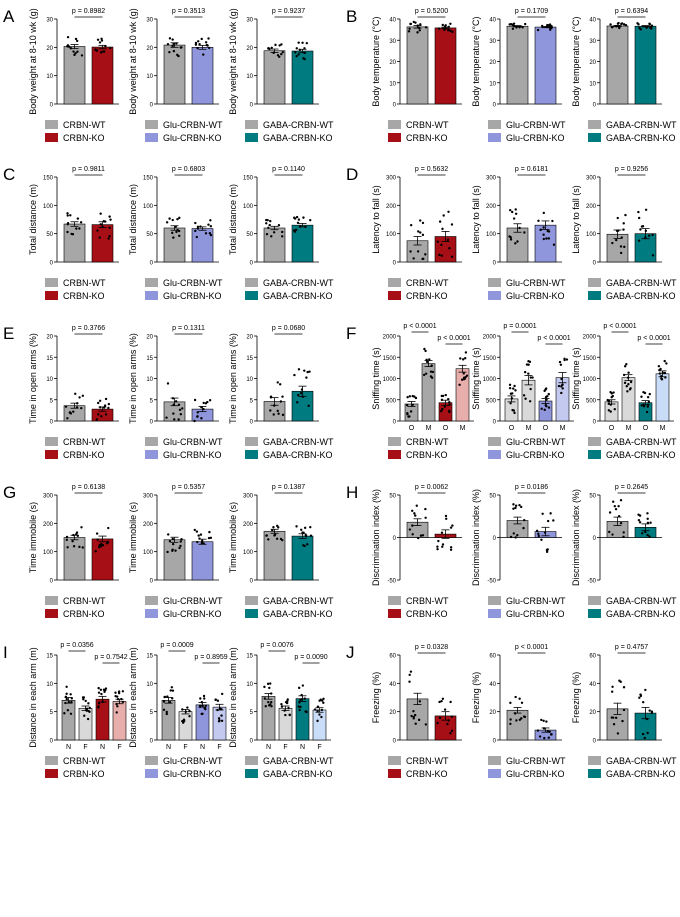 The image size is (680, 917). What do you see at coordinates (492, 63) in the screenshot?
I see `y-tick-label: 20` at bounding box center [492, 63].